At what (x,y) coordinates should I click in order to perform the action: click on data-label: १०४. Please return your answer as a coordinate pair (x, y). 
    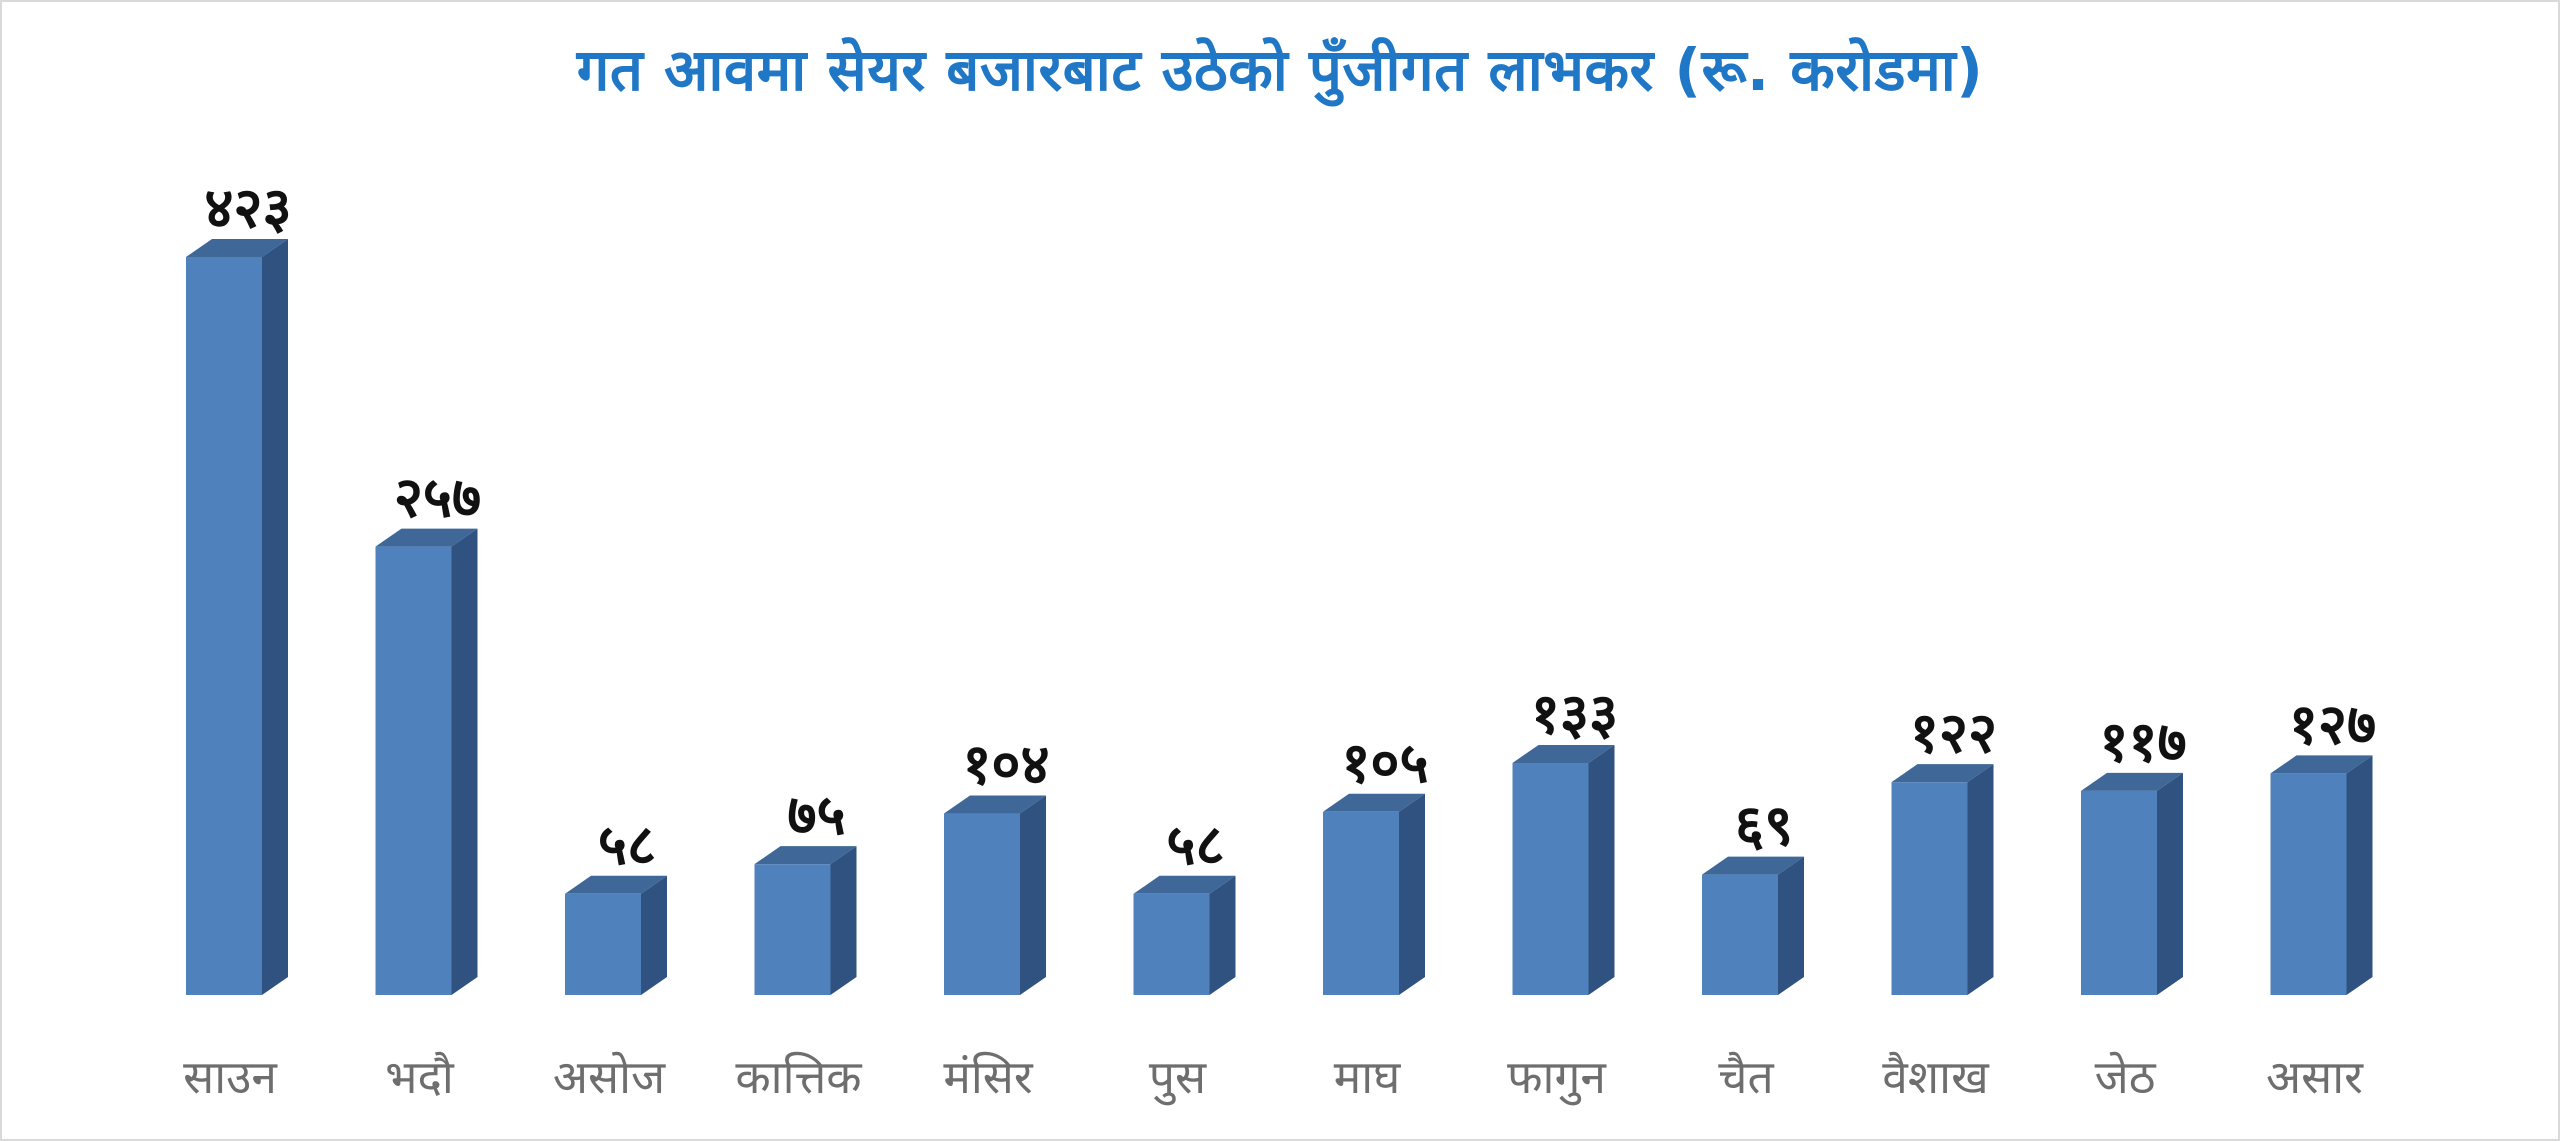
    Looking at the image, I should click on (1005, 765).